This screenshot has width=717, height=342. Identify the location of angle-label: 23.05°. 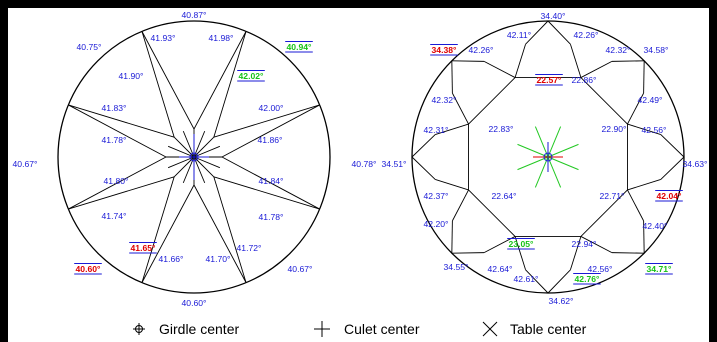
(522, 244).